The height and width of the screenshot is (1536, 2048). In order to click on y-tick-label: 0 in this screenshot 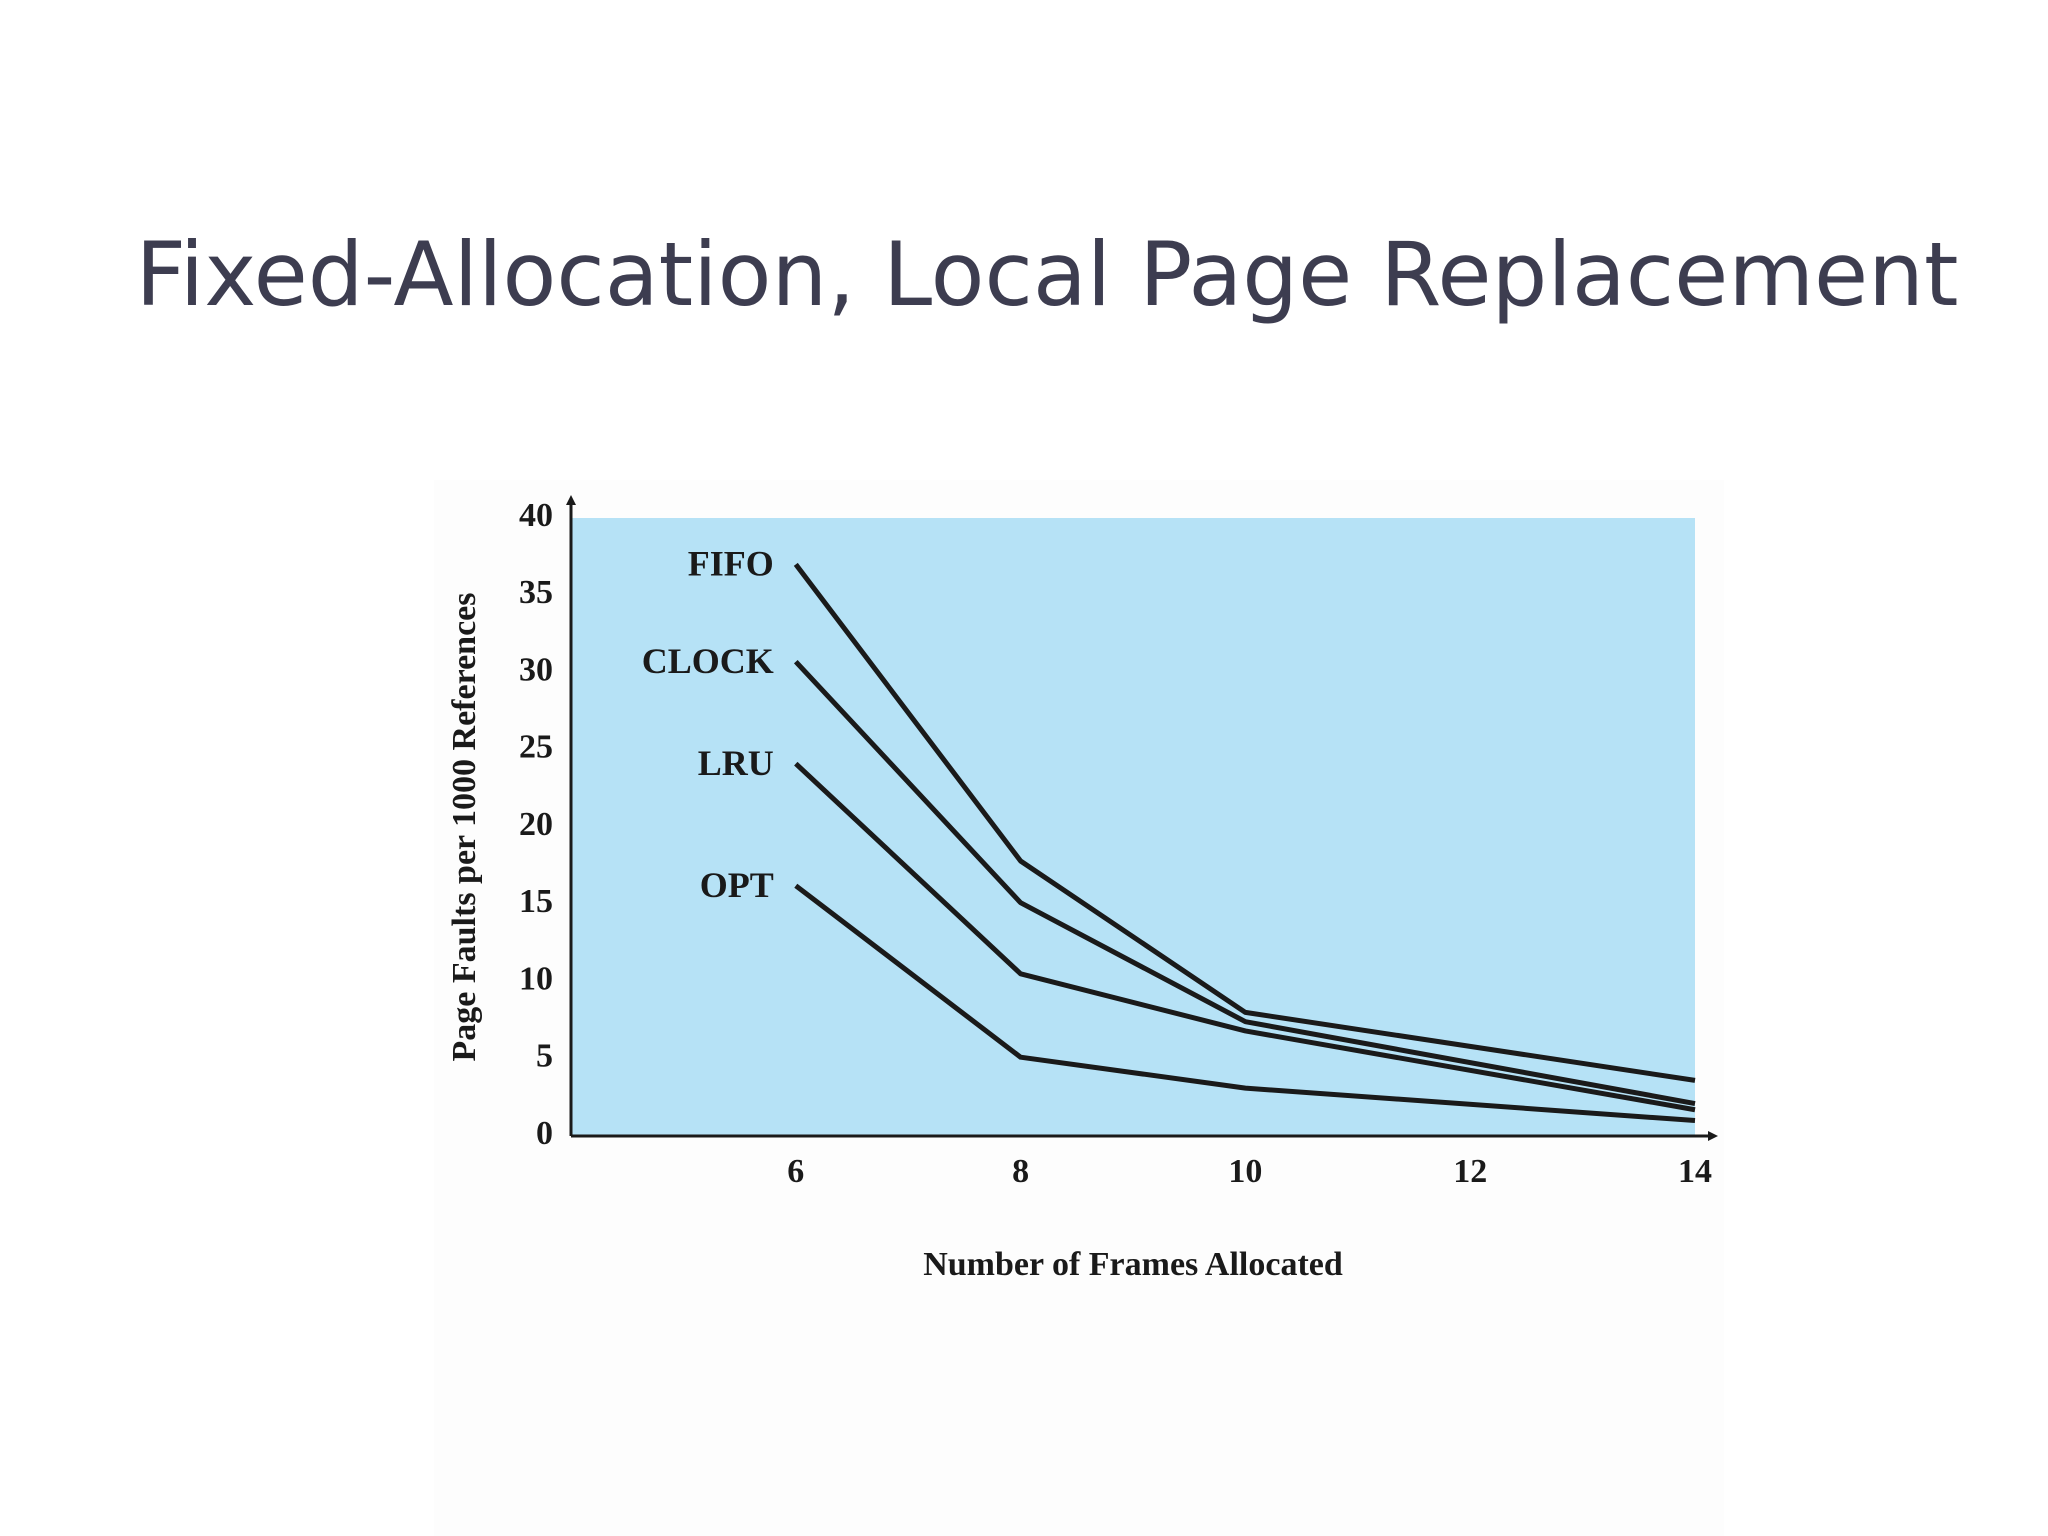, I will do `click(544, 1133)`.